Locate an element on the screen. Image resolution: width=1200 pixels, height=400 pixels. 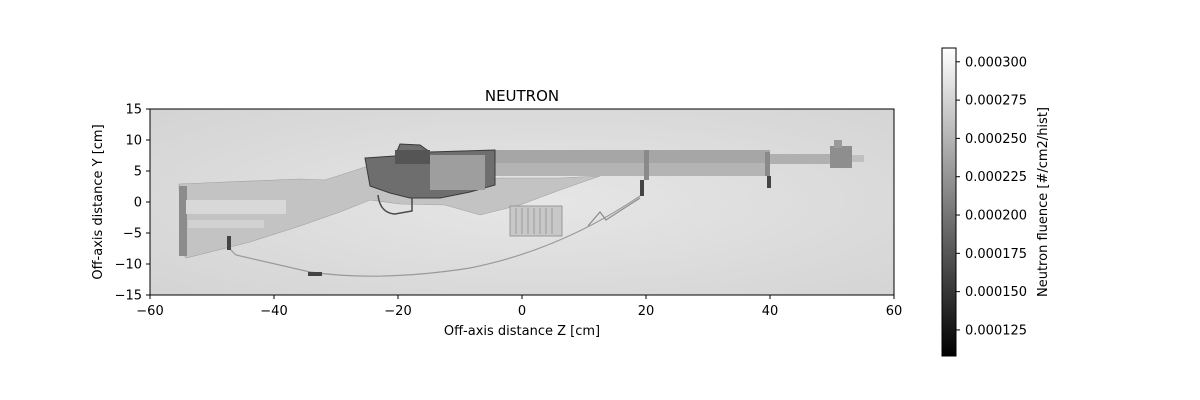
rifle-handguard is located at coordinates (627, 157).